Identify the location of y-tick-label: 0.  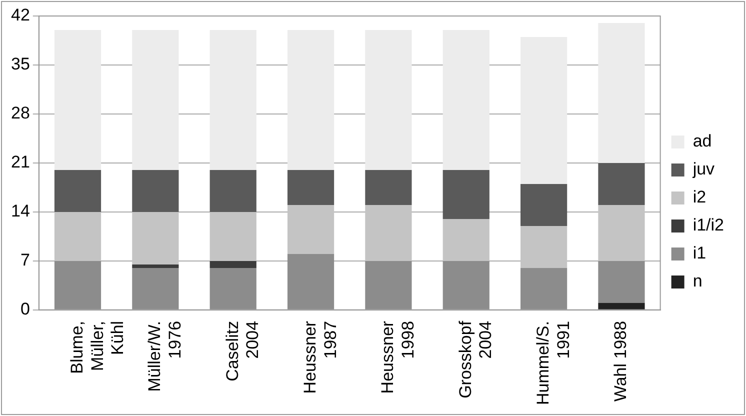
(25, 309).